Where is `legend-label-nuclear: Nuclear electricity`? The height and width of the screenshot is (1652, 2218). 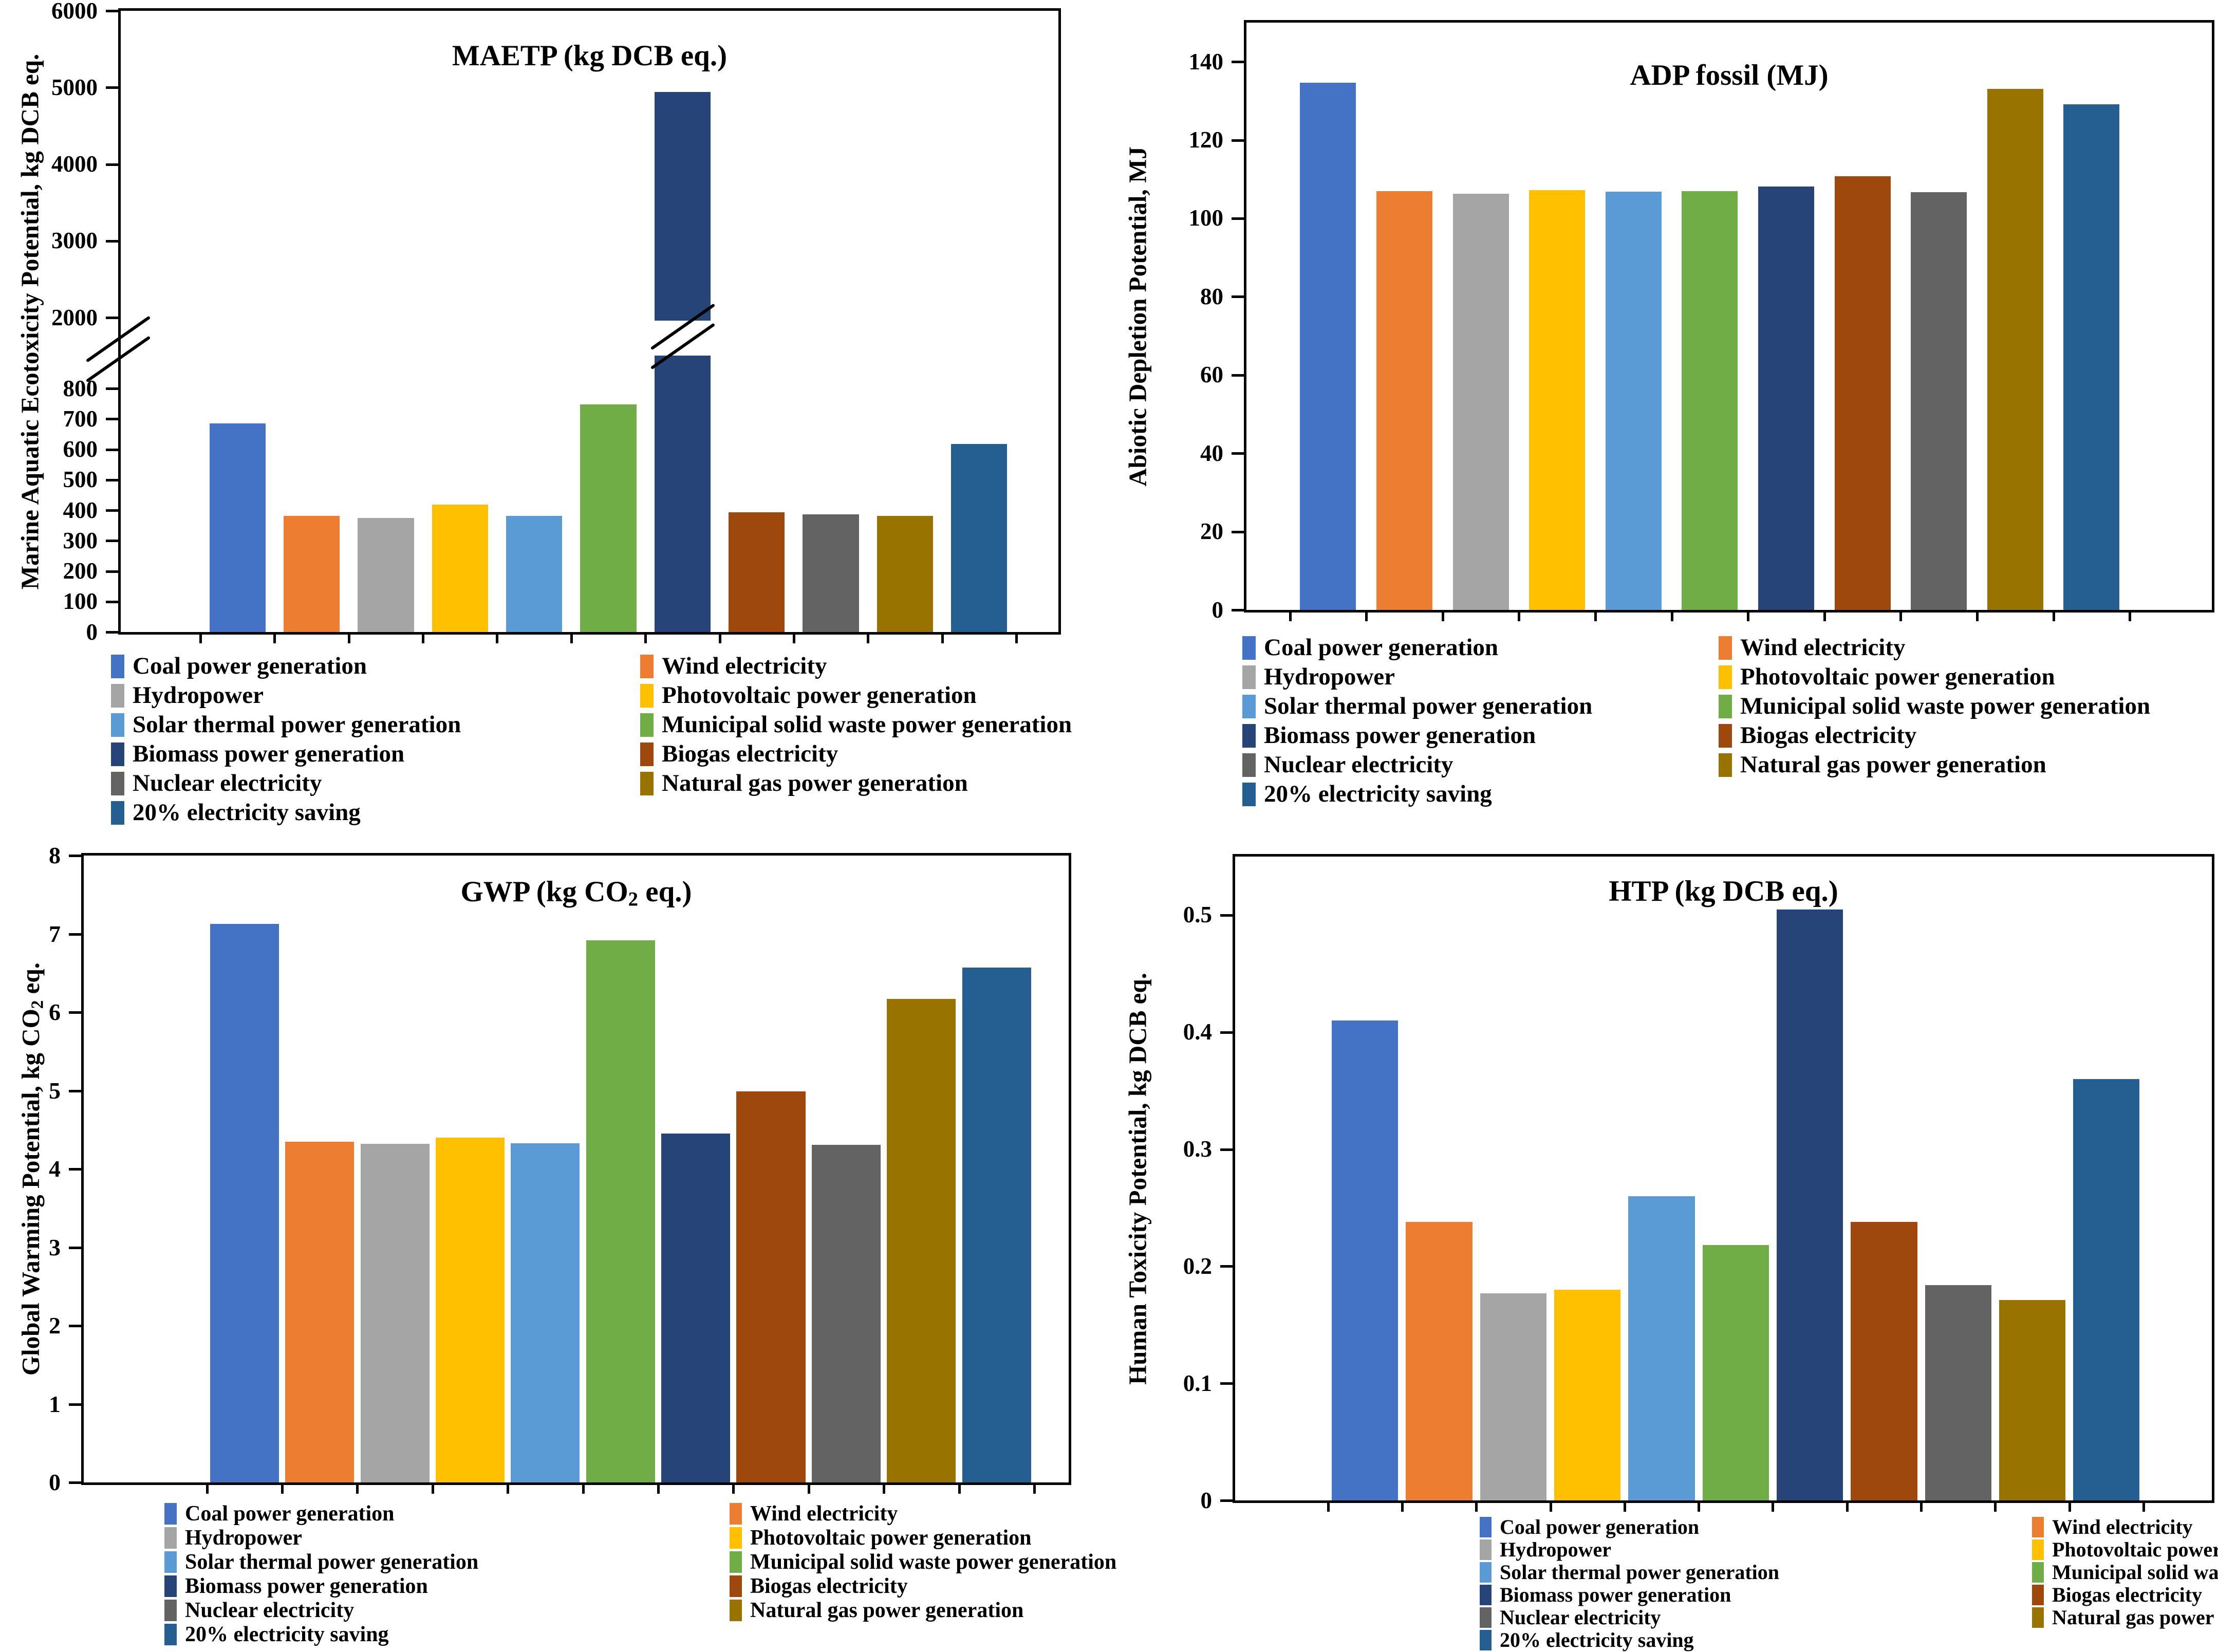 legend-label-nuclear: Nuclear electricity is located at coordinates (1581, 1617).